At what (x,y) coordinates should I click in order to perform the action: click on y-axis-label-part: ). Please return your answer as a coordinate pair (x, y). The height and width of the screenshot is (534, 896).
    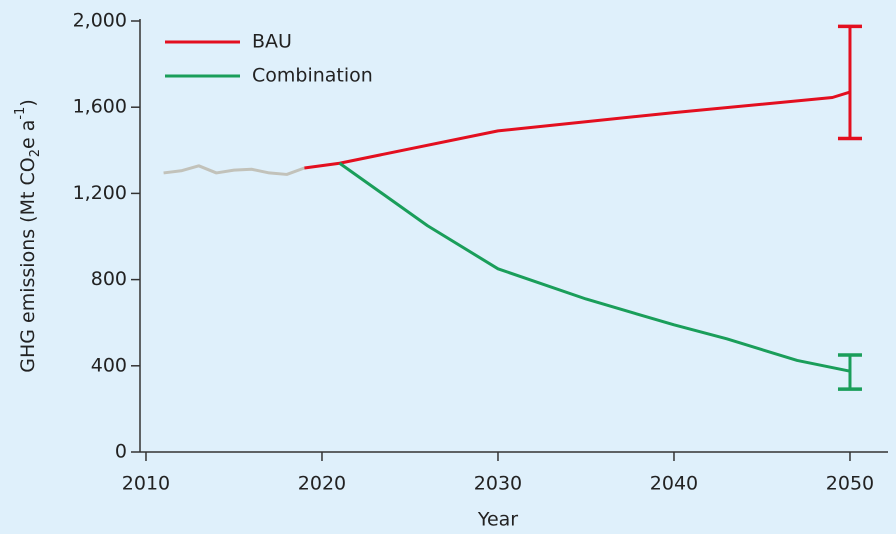
    Looking at the image, I should click on (28, 102).